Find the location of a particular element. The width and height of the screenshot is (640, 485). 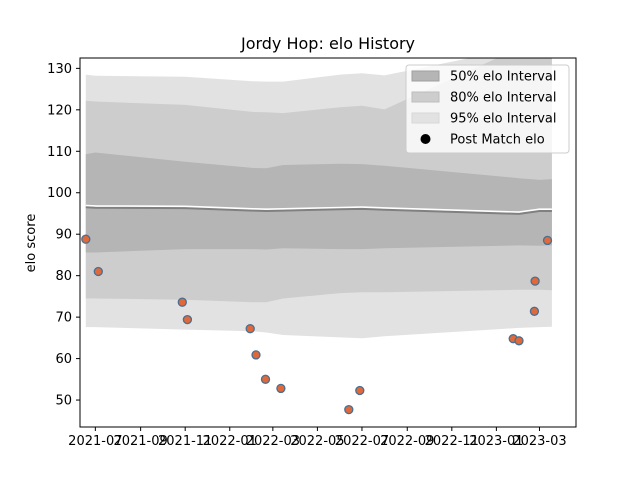

x-tick-label-2021-11: 2021-11 is located at coordinates (185, 441).